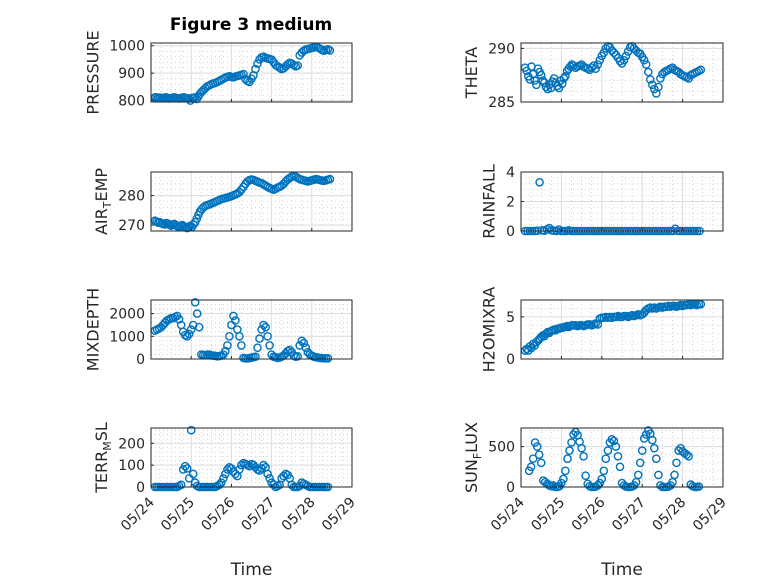 Image resolution: width=778 pixels, height=583 pixels. Describe the element at coordinates (251, 329) in the screenshot. I see `plot-area` at that location.